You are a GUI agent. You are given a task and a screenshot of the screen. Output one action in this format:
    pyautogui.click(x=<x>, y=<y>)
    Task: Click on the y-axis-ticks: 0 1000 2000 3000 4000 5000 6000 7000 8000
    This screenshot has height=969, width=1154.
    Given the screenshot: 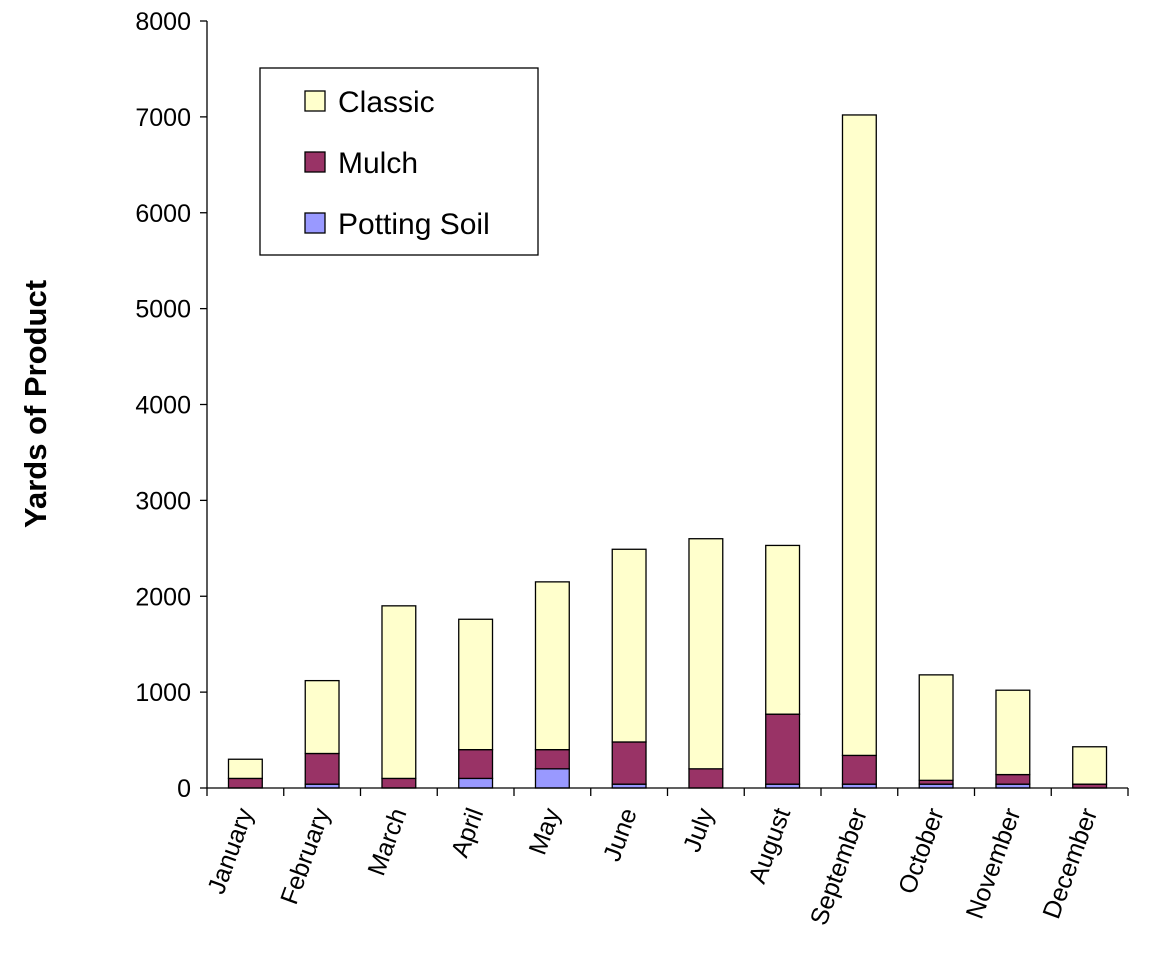 What is the action you would take?
    pyautogui.click(x=171, y=405)
    